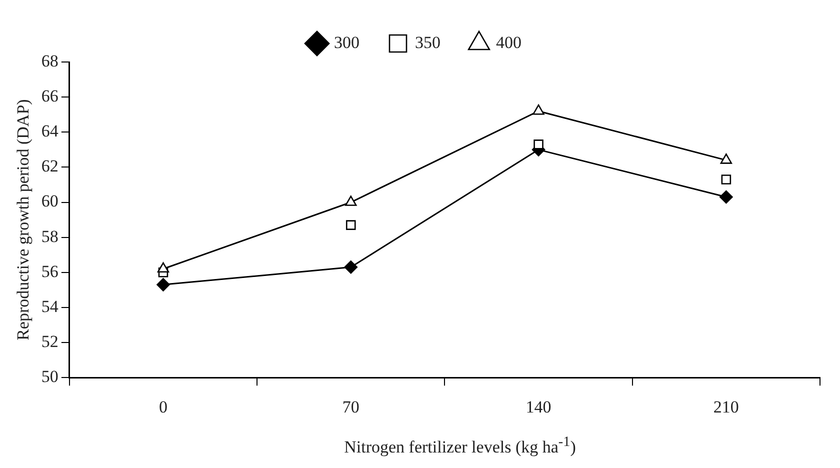 The width and height of the screenshot is (840, 468). I want to click on legend-label: 400, so click(509, 42).